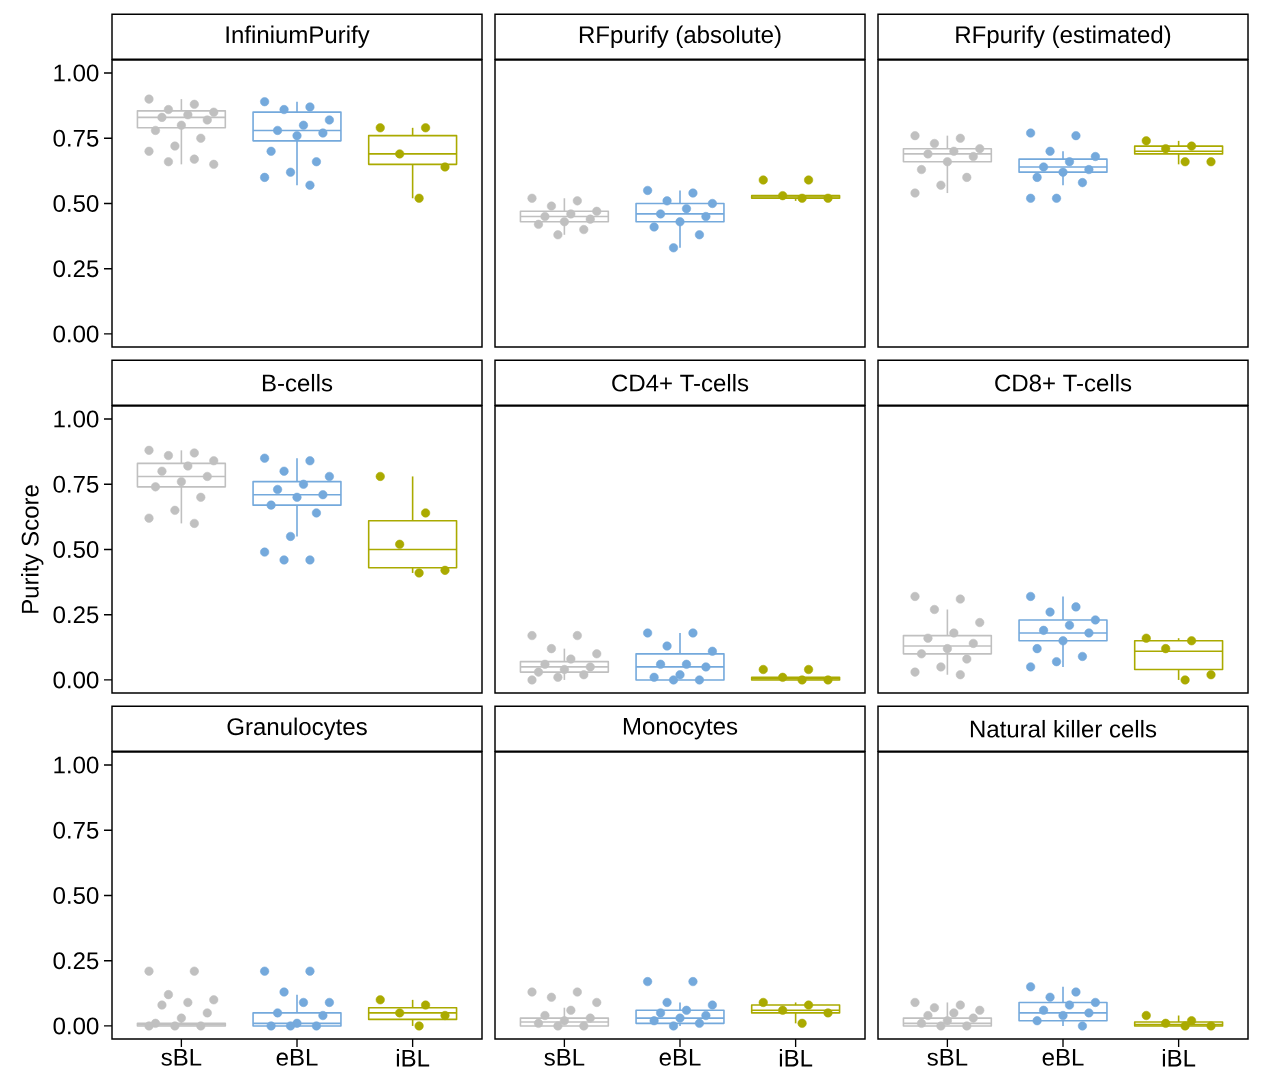  I want to click on chart-title: Natural killer cells, so click(1063, 728).